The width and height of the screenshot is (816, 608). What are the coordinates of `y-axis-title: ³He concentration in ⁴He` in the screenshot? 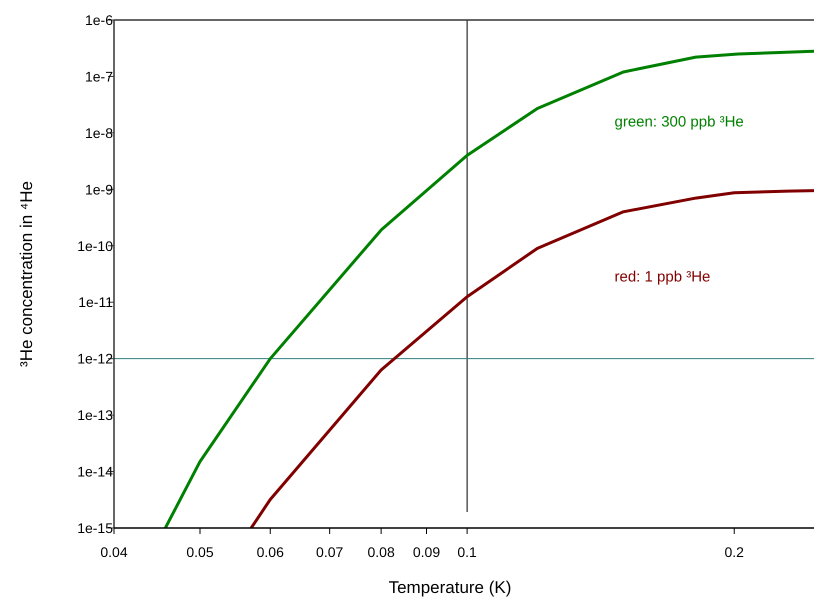 It's located at (26, 274).